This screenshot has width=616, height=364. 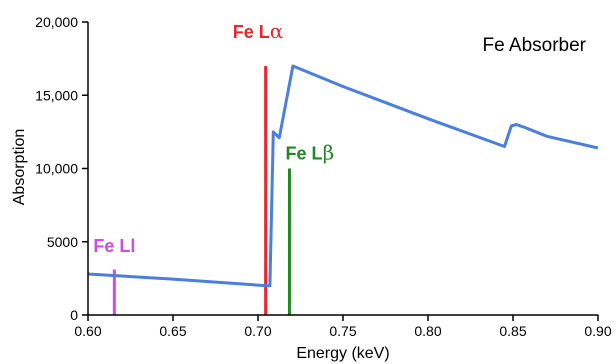 I want to click on x-tick-label: 0.85, so click(x=512, y=331).